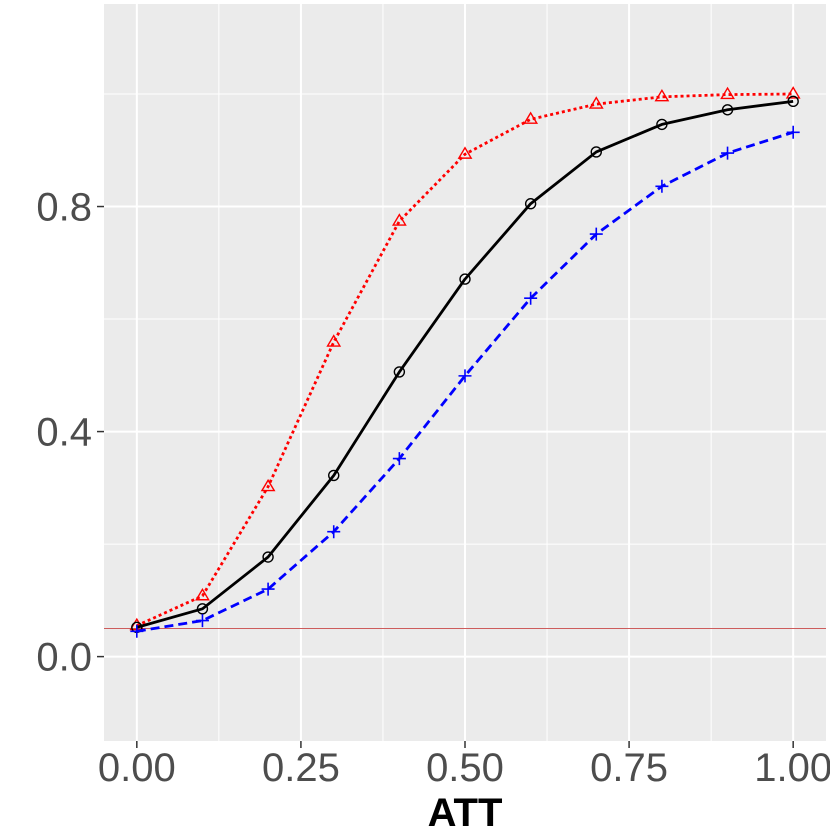  Describe the element at coordinates (465, 810) in the screenshot. I see `x-axis-title: ATT` at that location.